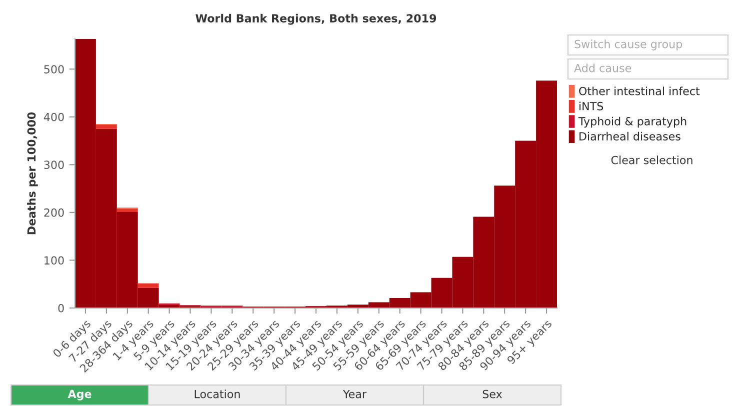 Image resolution: width=732 pixels, height=406 pixels. I want to click on text: Year, so click(354, 394).